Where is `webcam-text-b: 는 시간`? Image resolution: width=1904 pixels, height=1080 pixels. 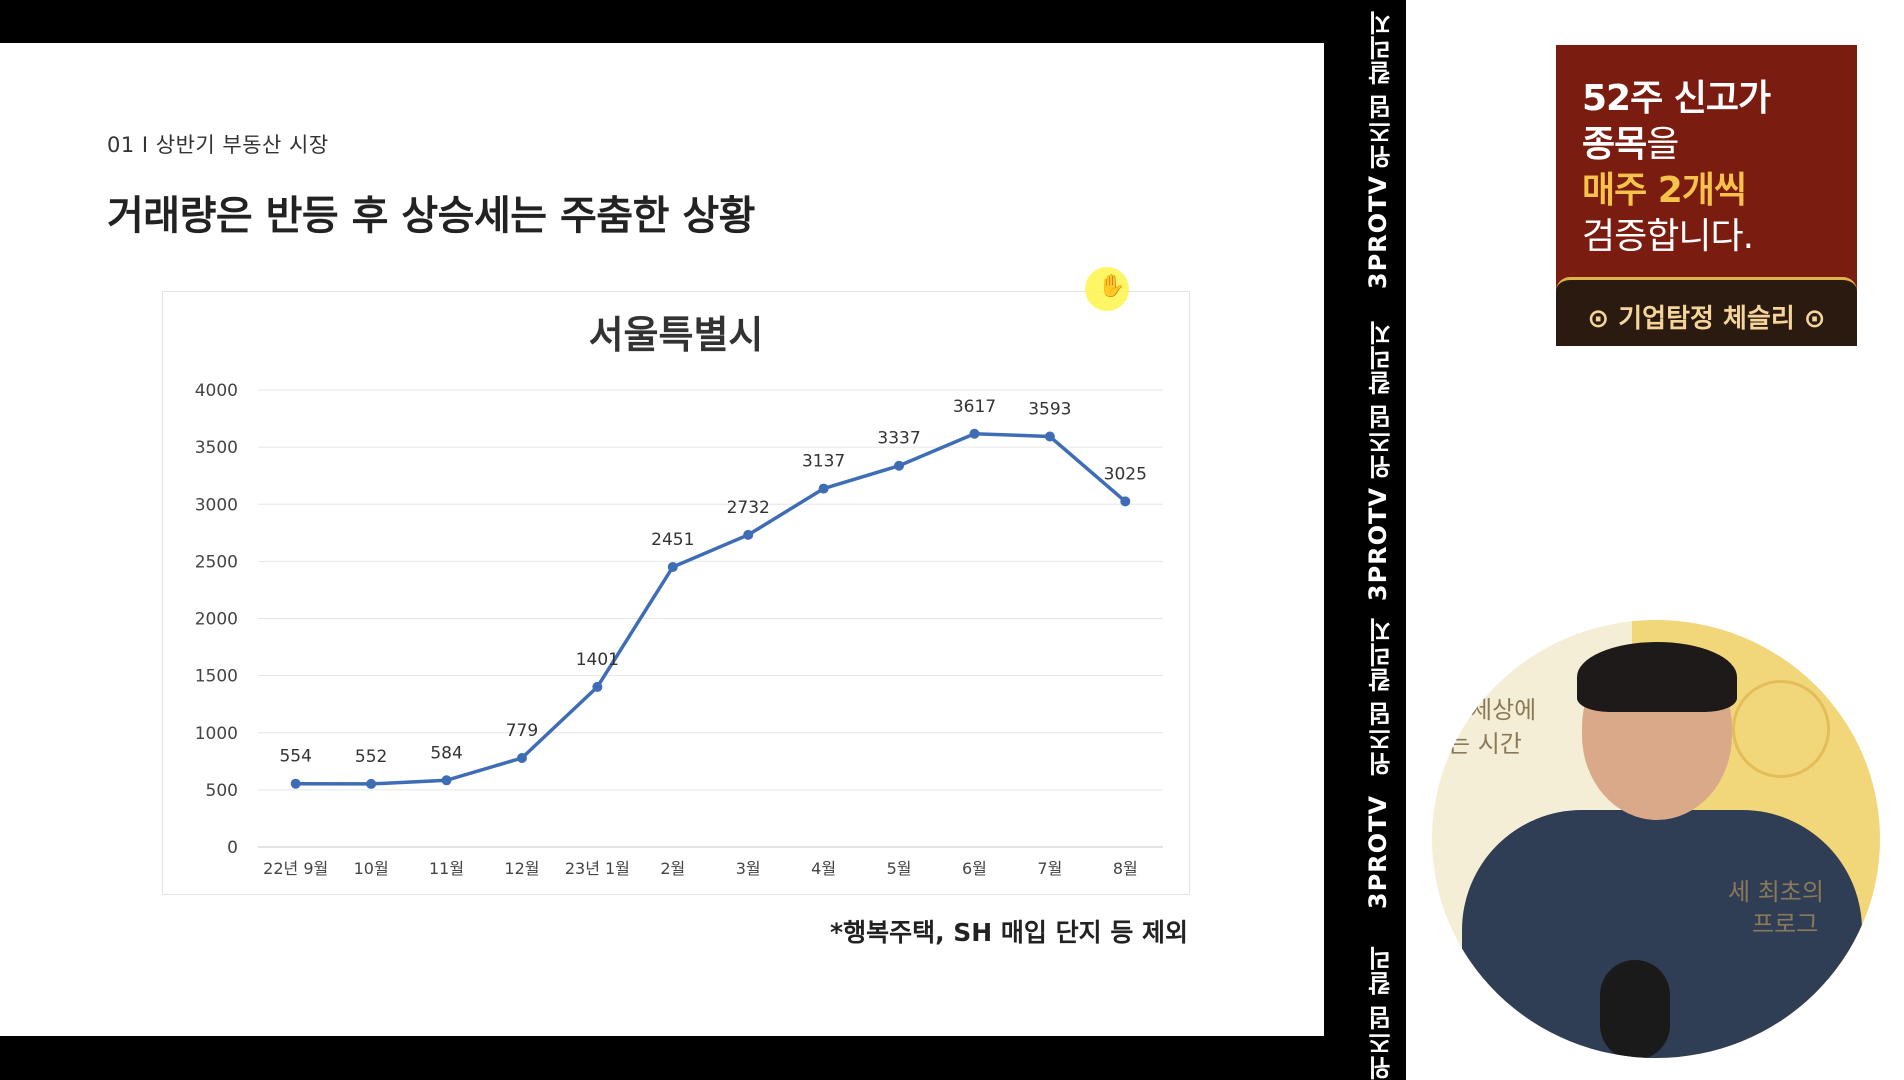
webcam-text-b: 는 시간 is located at coordinates (1485, 744).